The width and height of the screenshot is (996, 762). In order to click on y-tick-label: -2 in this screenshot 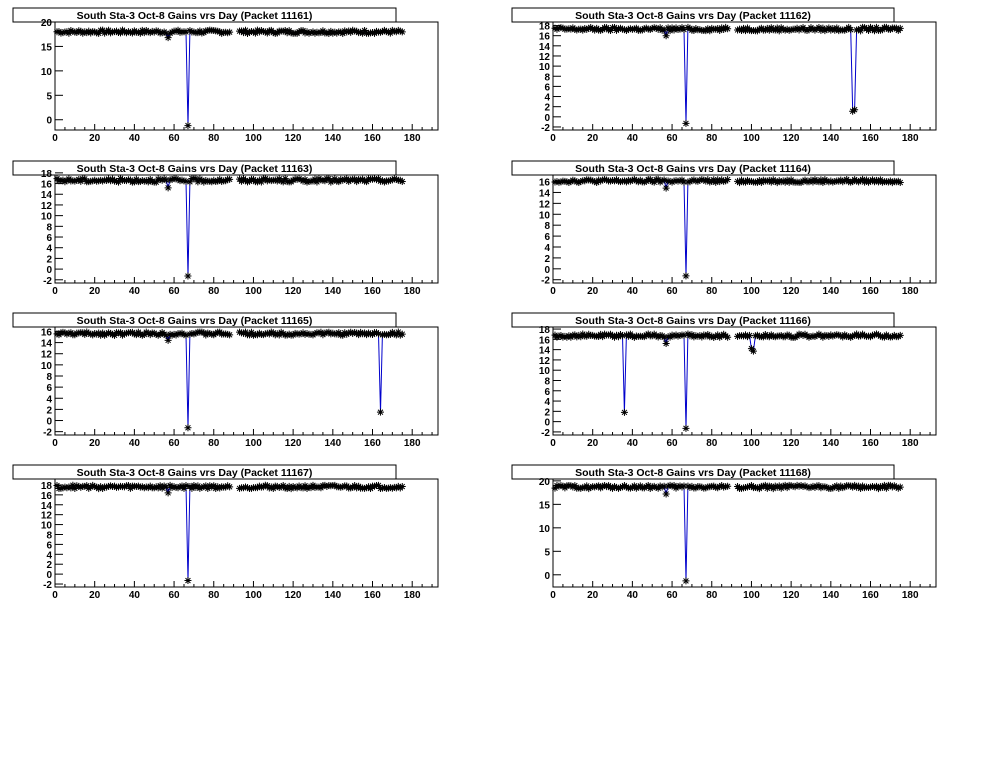, I will do `click(47, 281)`.